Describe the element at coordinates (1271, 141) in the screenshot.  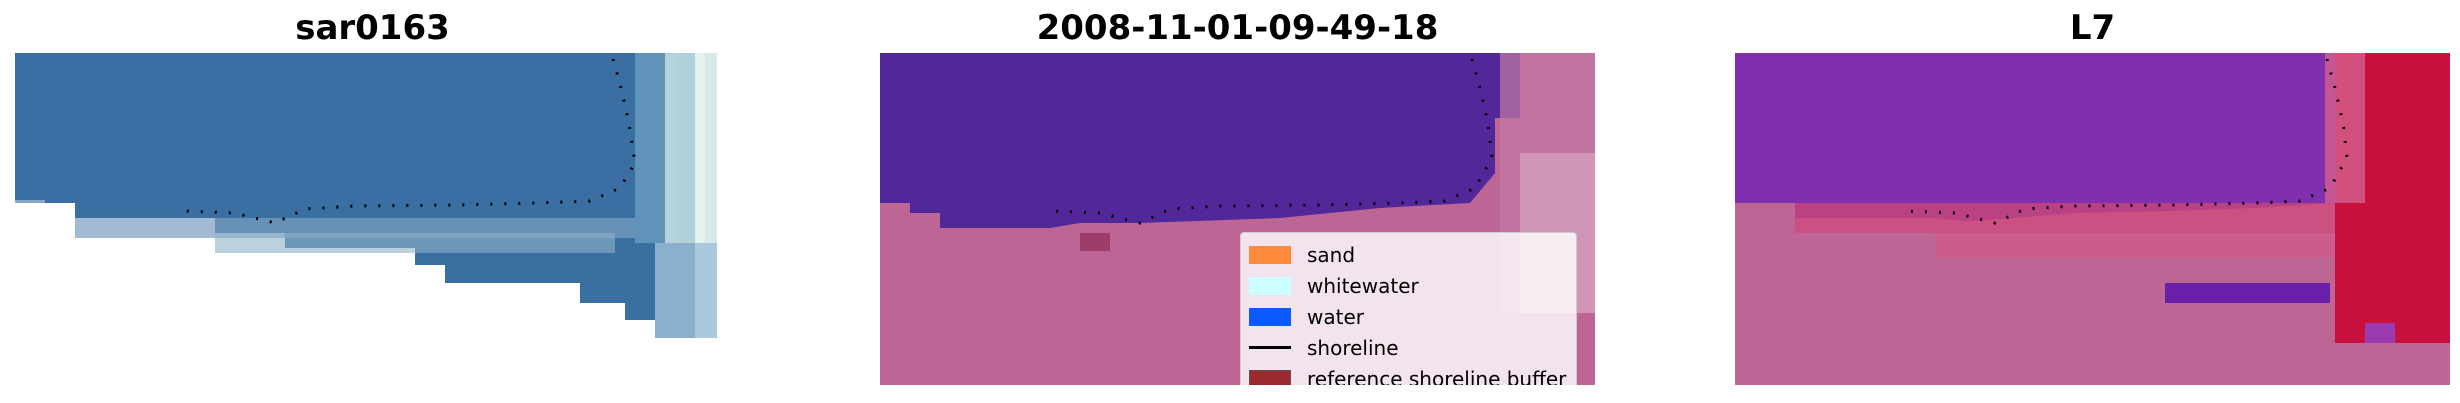
I see `shoreline-class` at that location.